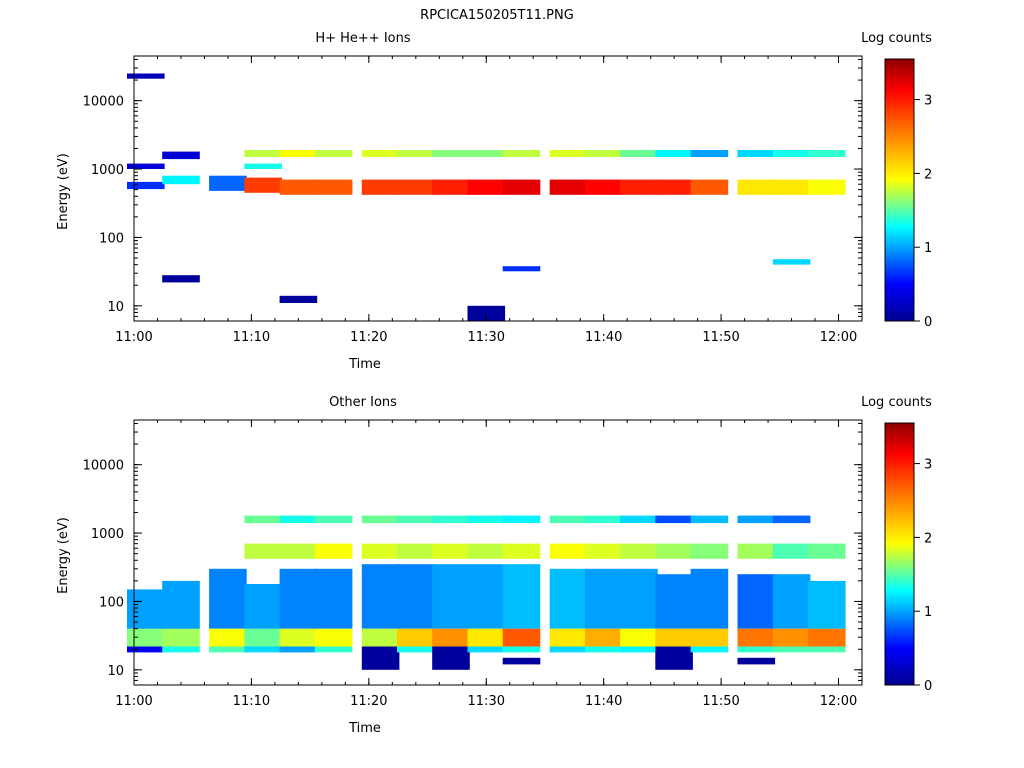 Image resolution: width=1024 pixels, height=768 pixels. I want to click on panel-title: Other Ions, so click(363, 402).